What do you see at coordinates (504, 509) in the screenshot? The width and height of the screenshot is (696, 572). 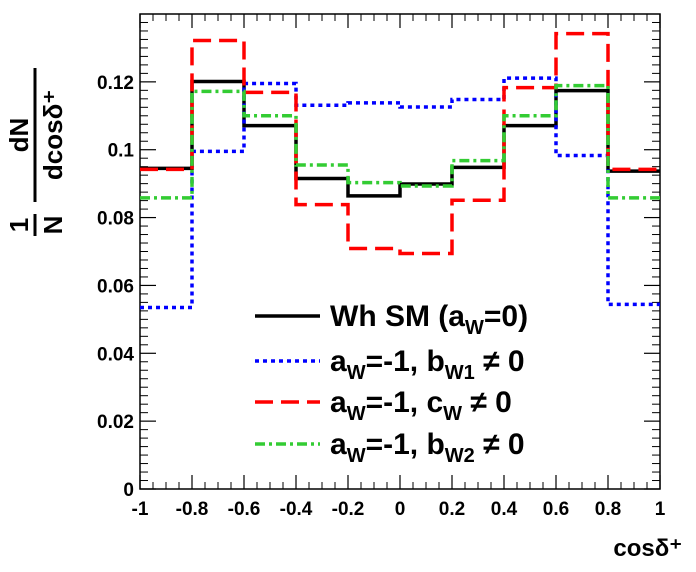 I see `x-tick-label: 0.4` at bounding box center [504, 509].